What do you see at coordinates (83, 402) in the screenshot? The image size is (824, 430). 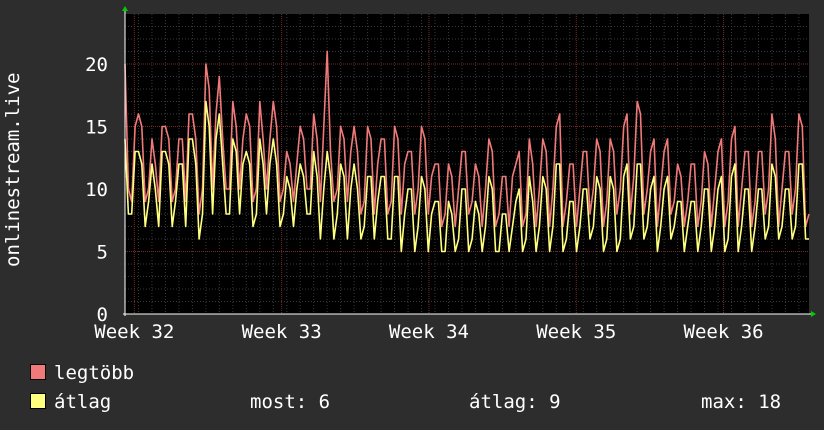 I see `legend-label-avg: átlag` at bounding box center [83, 402].